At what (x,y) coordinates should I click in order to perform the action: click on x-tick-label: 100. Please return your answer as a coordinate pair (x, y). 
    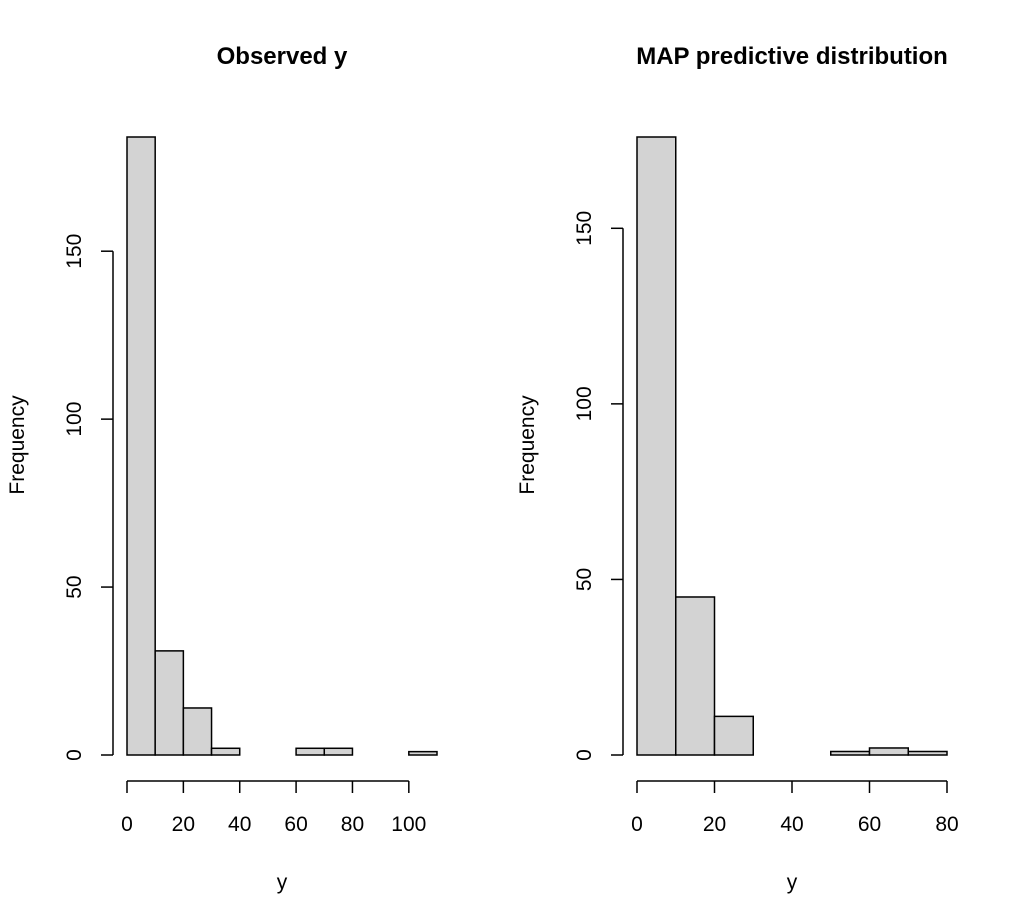
    Looking at the image, I should click on (408, 824).